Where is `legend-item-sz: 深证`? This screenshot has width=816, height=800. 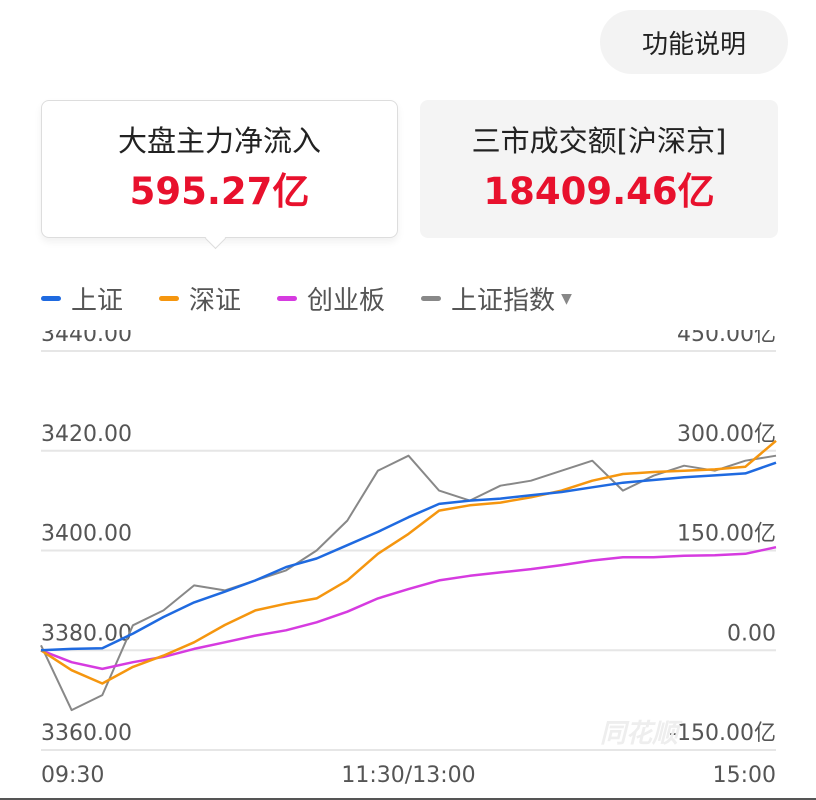
legend-item-sz: 深证 is located at coordinates (200, 298).